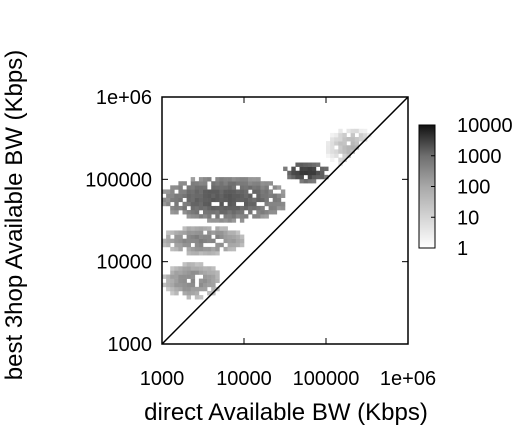 This screenshot has height=437, width=530. What do you see at coordinates (124, 263) in the screenshot?
I see `y-tick-label: 10000` at bounding box center [124, 263].